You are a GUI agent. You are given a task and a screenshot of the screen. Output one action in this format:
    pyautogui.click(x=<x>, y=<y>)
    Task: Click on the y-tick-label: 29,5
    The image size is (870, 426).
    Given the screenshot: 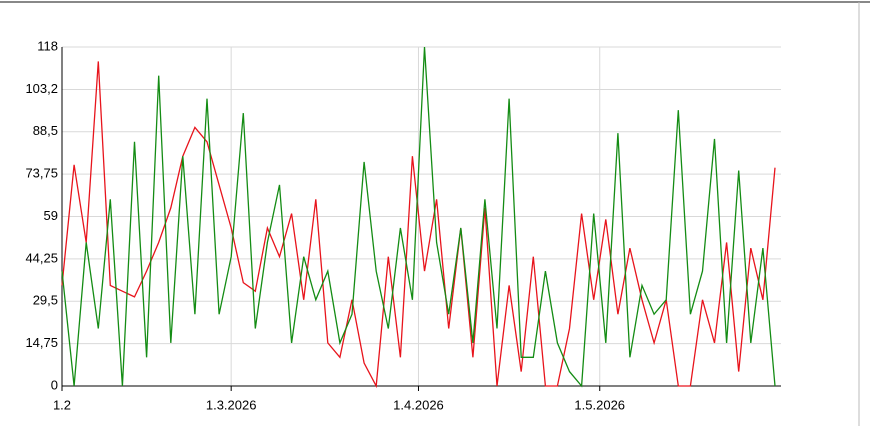 What is the action you would take?
    pyautogui.click(x=45, y=300)
    